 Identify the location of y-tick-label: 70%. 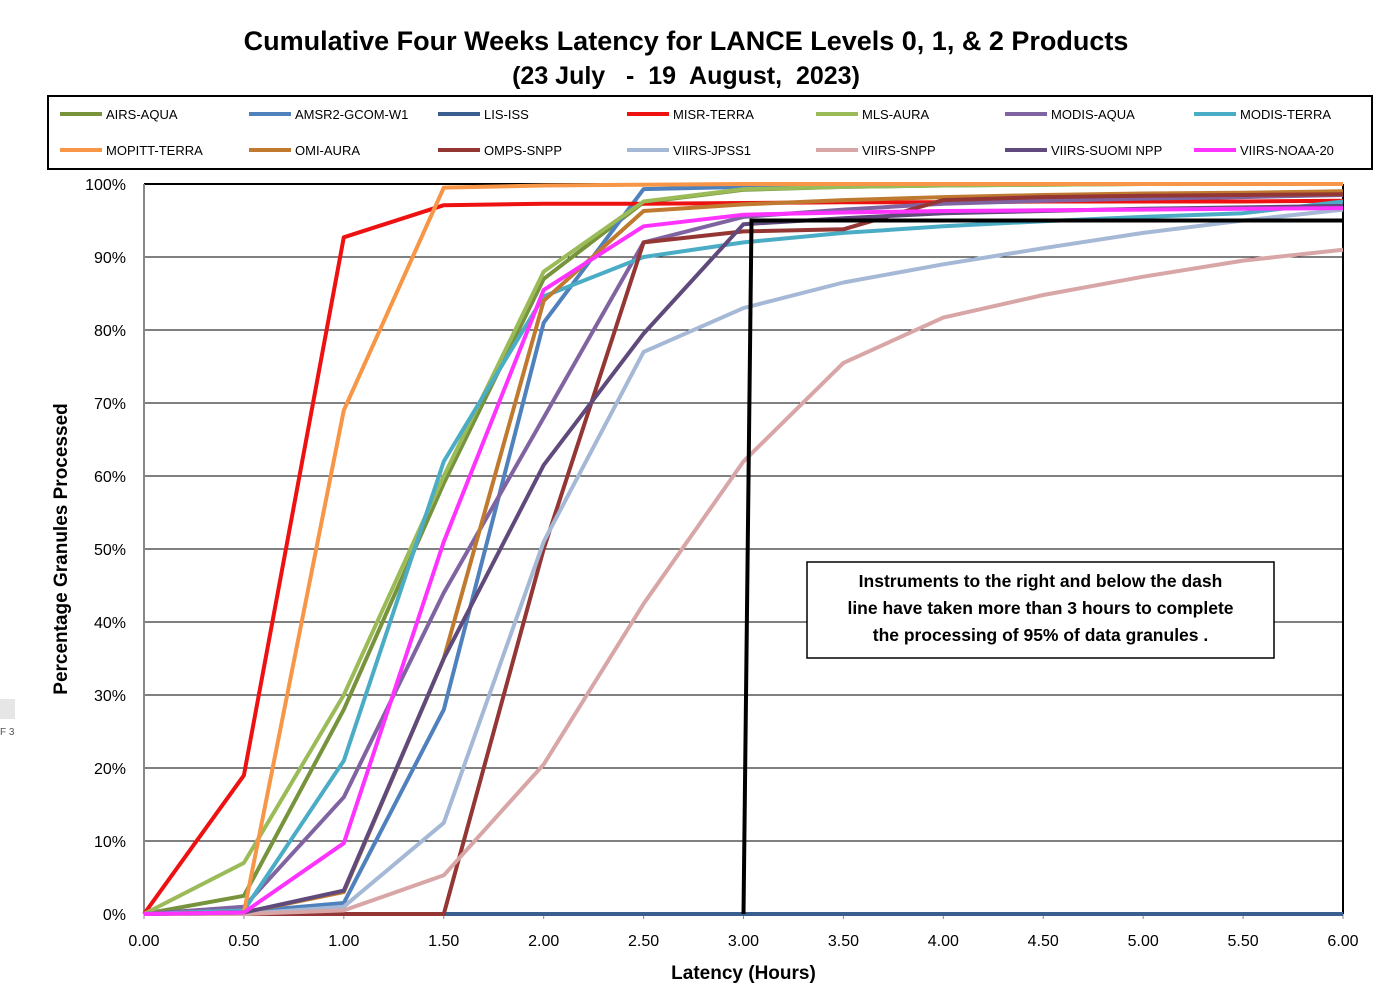
(110, 404).